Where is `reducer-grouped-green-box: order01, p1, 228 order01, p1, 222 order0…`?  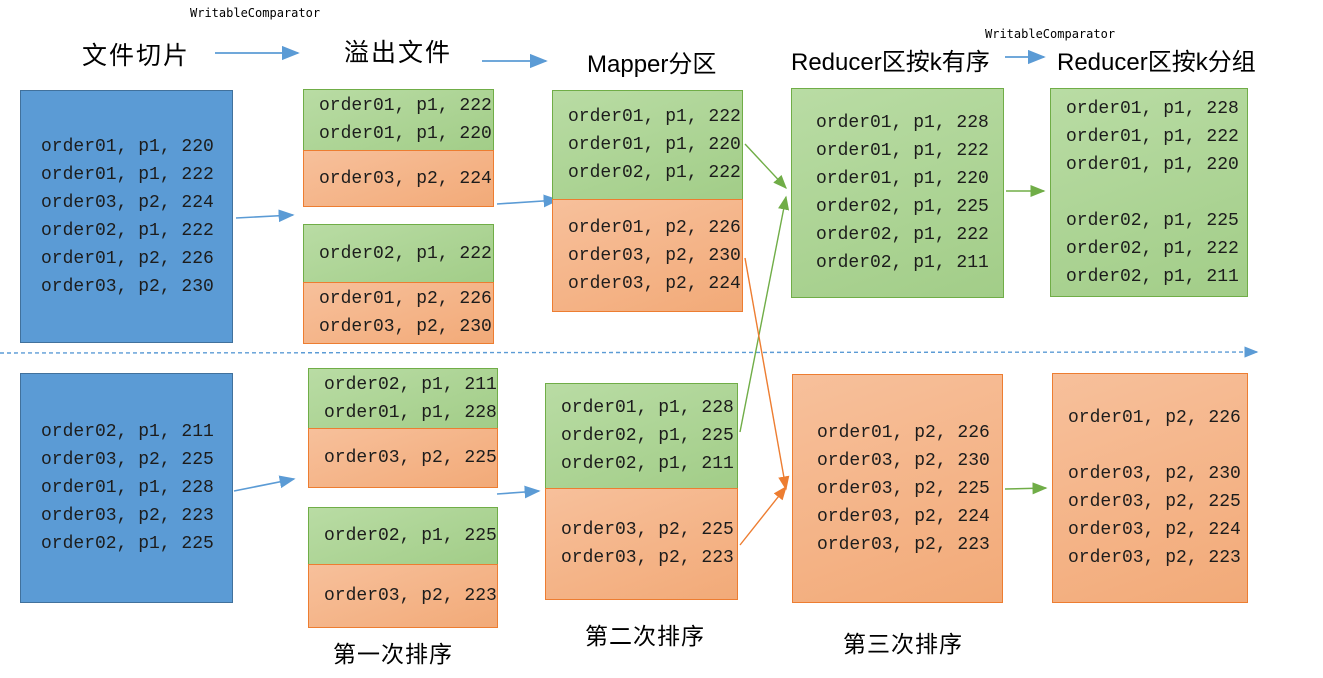 reducer-grouped-green-box: order01, p1, 228 order01, p1, 222 order0… is located at coordinates (1149, 192).